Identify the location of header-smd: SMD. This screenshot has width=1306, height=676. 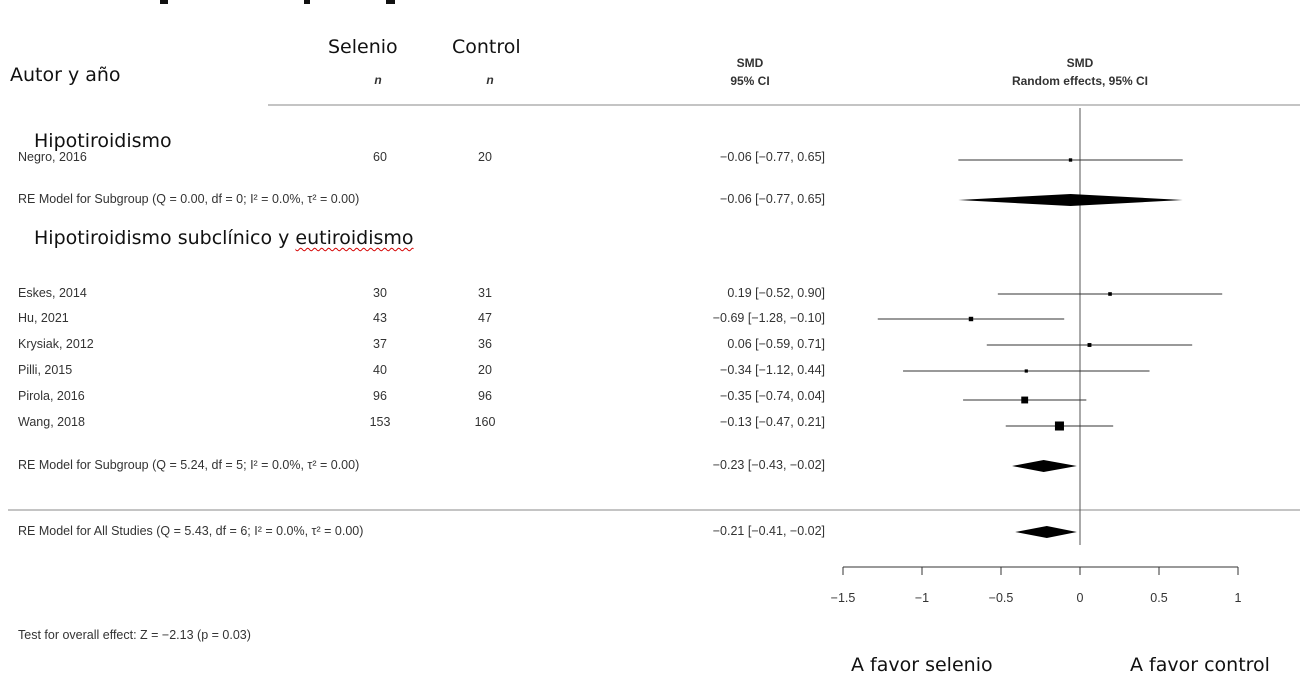
(750, 63).